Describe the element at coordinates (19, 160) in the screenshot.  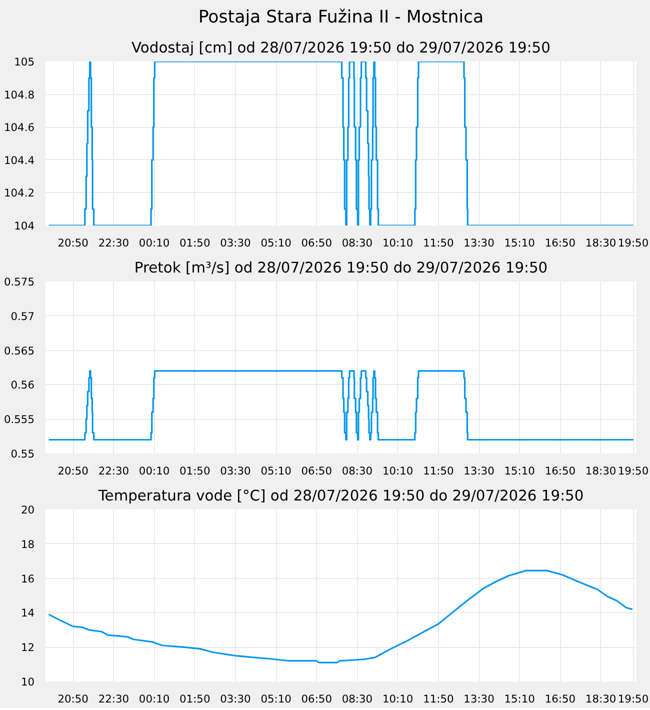
I see `y-tick-label: 104.4` at that location.